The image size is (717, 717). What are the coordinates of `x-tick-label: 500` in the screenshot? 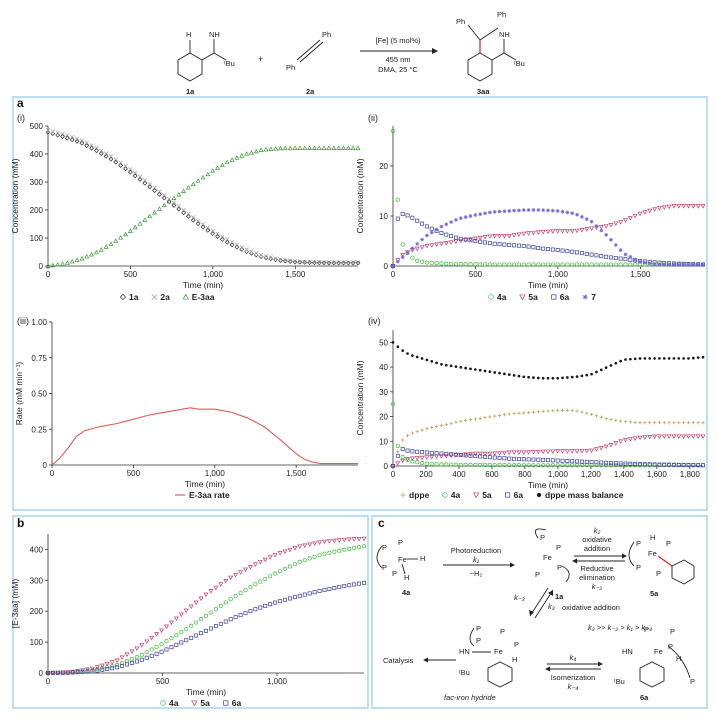 It's located at (476, 274).